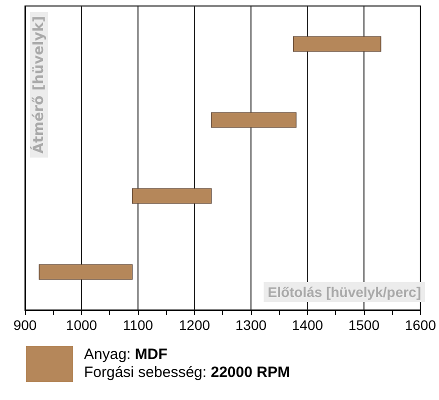 The width and height of the screenshot is (439, 400). What do you see at coordinates (420, 325) in the screenshot?
I see `x-tick-label: 1600` at bounding box center [420, 325].